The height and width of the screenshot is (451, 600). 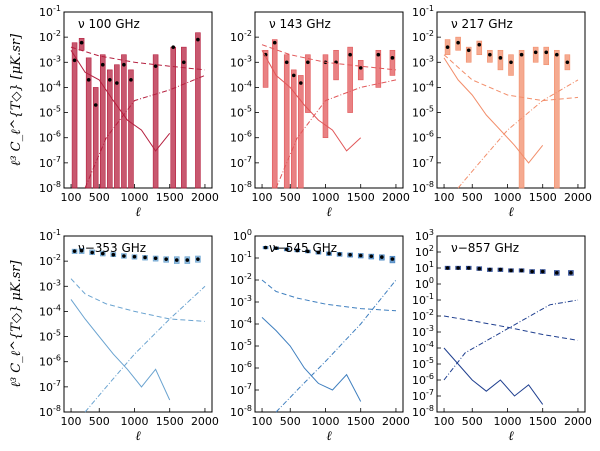 What do you see at coordinates (50, 187) in the screenshot?
I see `y-tick-label: 10⁻⁸` at bounding box center [50, 187].